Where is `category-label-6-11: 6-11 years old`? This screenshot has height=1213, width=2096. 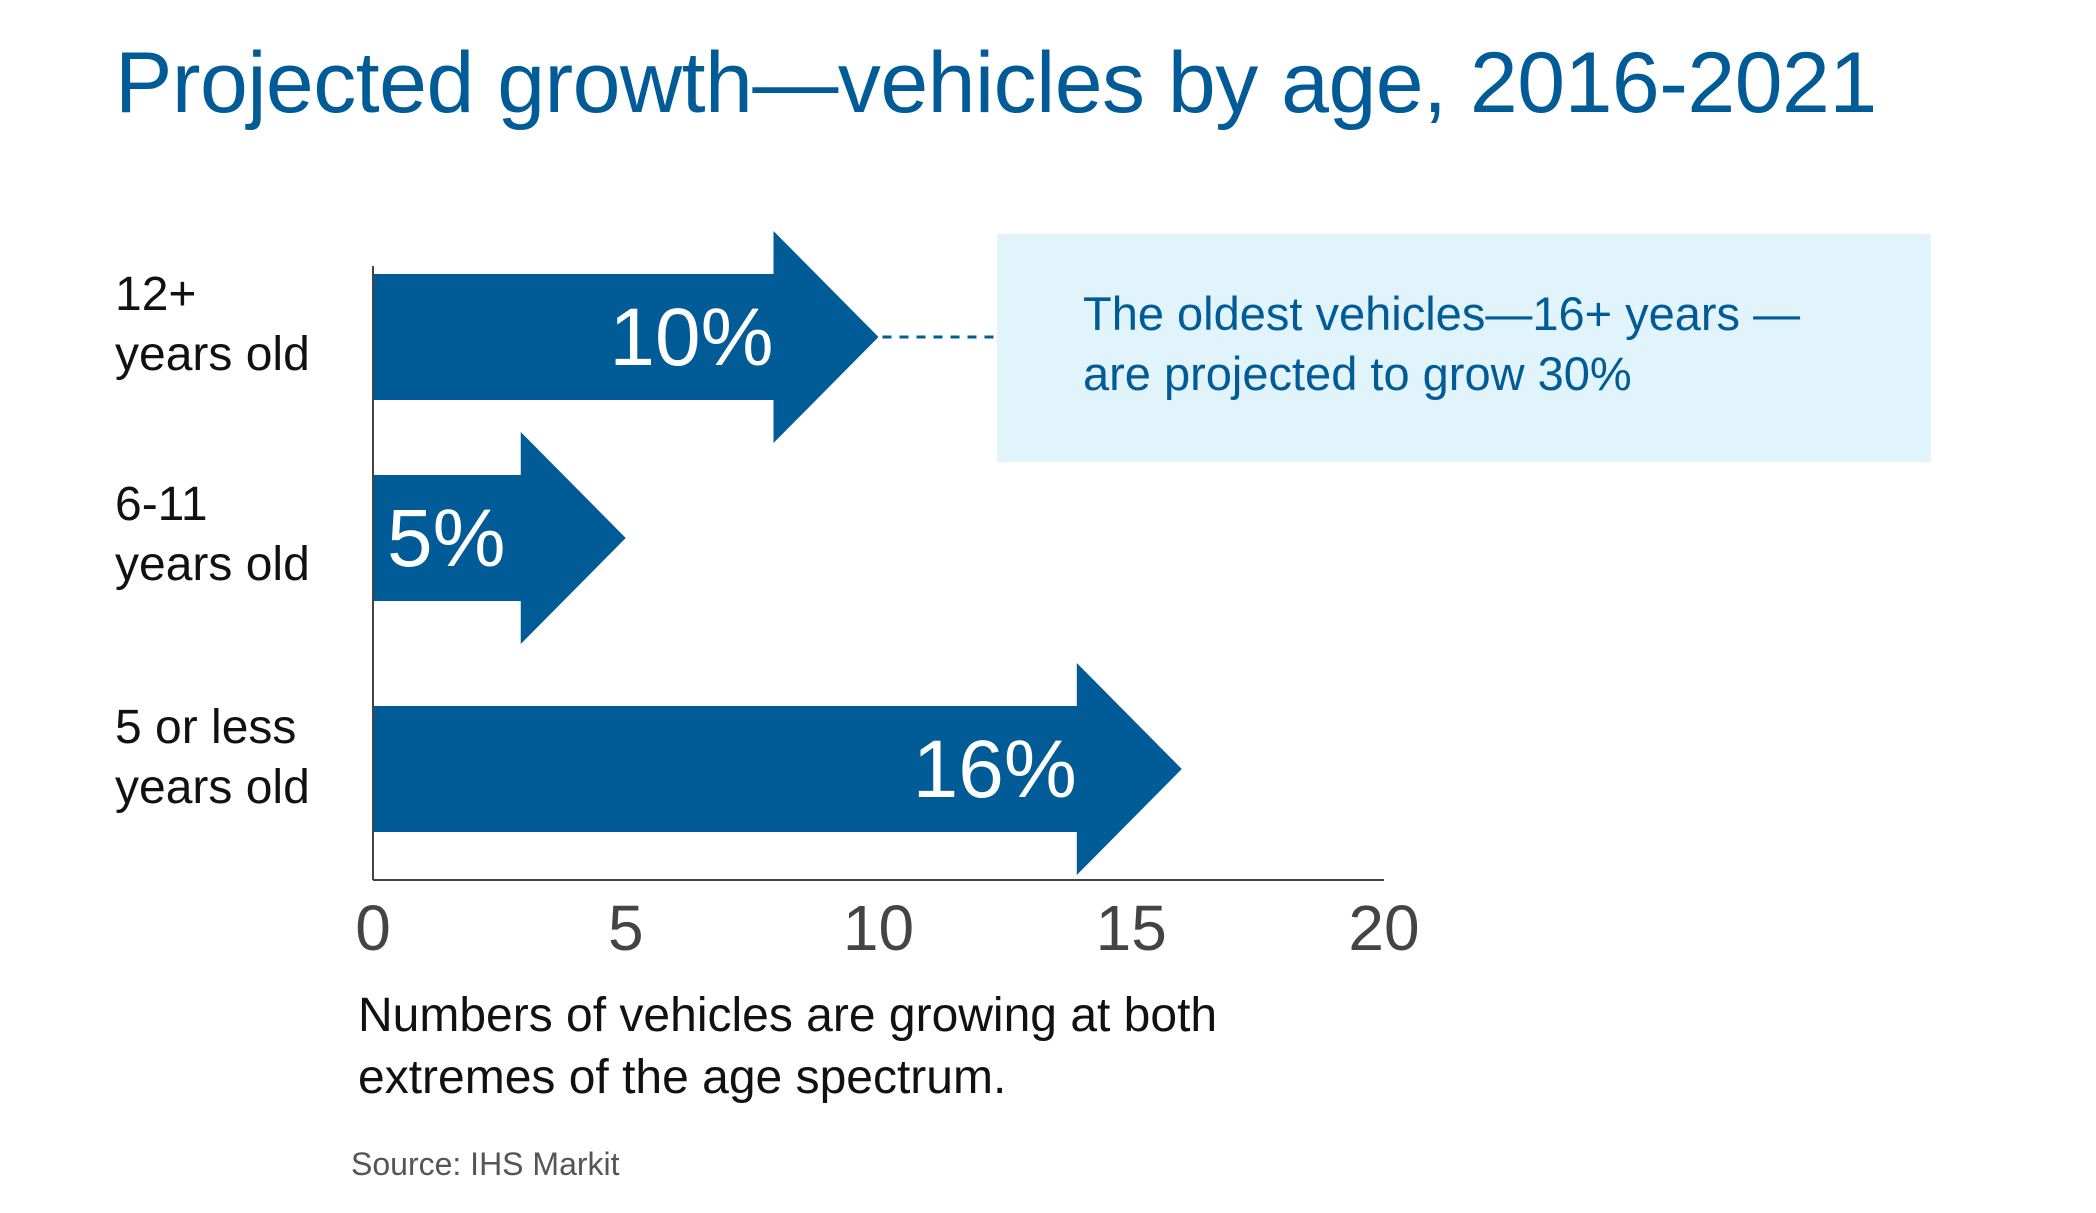
category-label-6-11: 6-11 years old is located at coordinates (212, 535).